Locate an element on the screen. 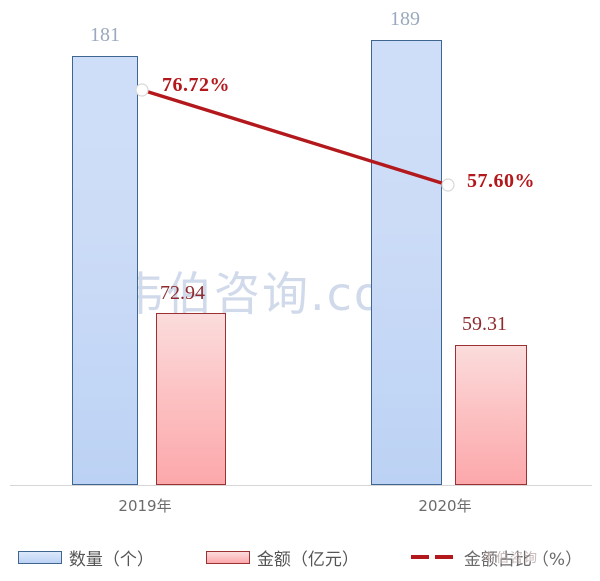  bar-label-count-2020: 189 is located at coordinates (405, 19).